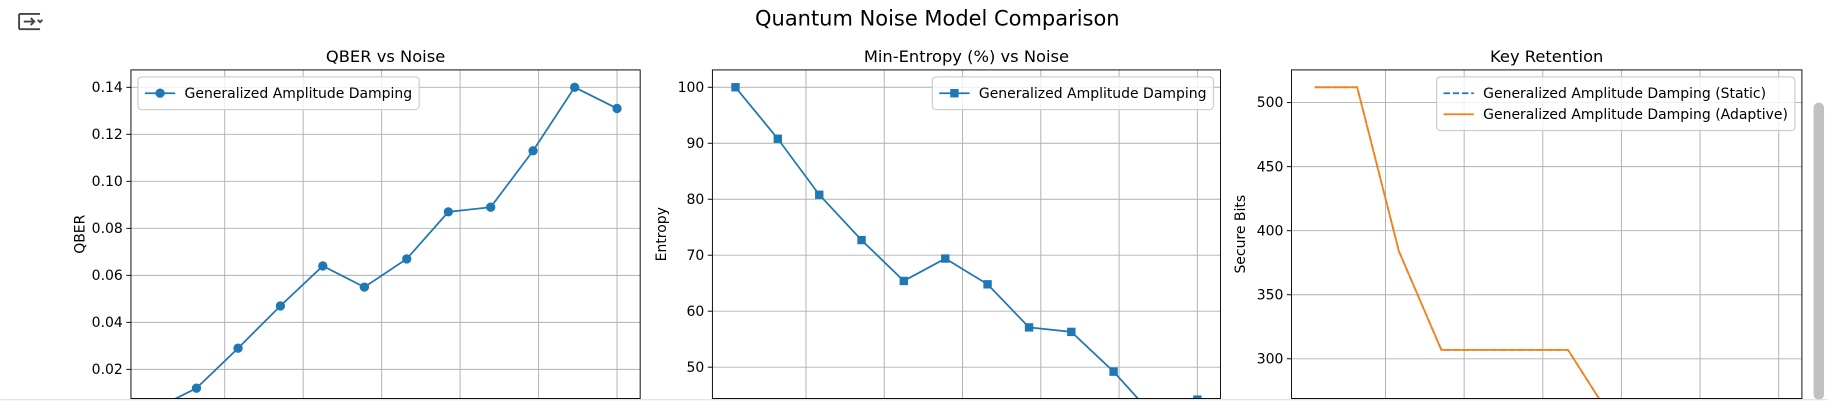  Describe the element at coordinates (695, 200) in the screenshot. I see `y-tick-label: 80` at that location.